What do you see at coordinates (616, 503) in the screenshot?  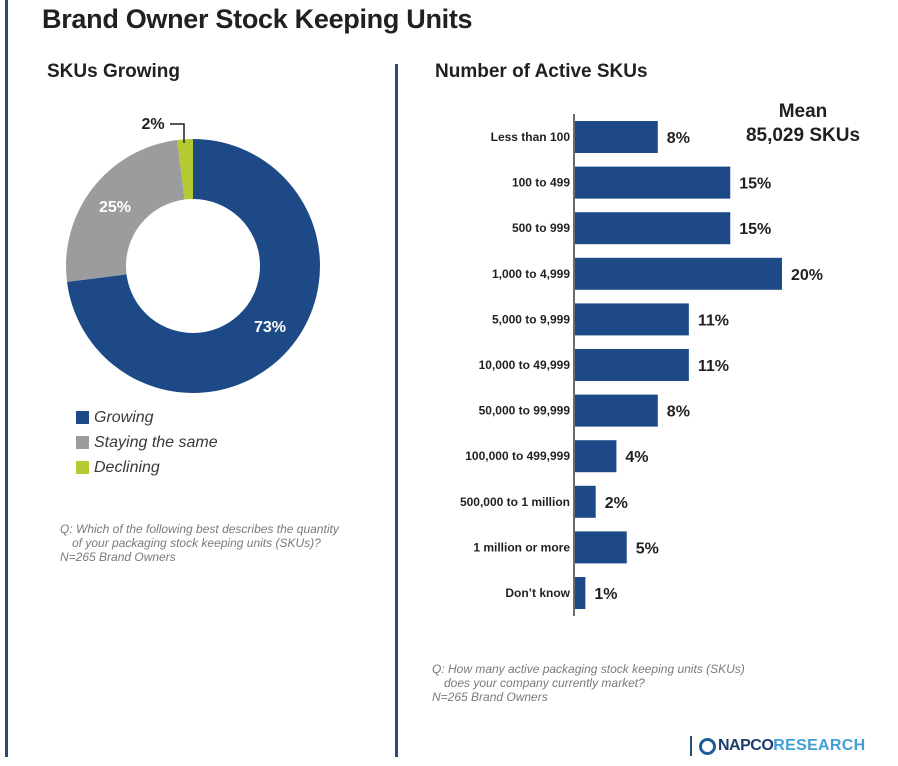 I see `bar-value-label: 2%` at bounding box center [616, 503].